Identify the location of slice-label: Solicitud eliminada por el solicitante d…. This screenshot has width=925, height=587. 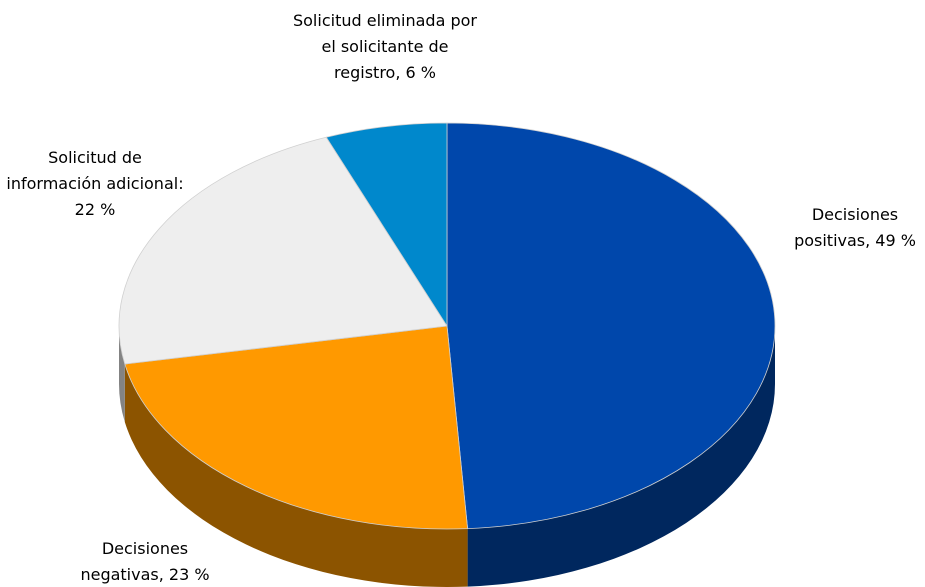
(384, 46).